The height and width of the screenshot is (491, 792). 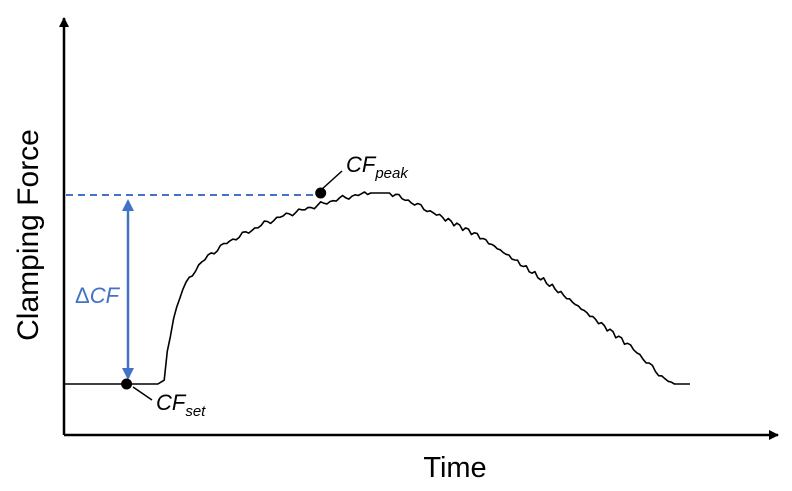 I want to click on delta-cf-text: CF, so click(x=105, y=295).